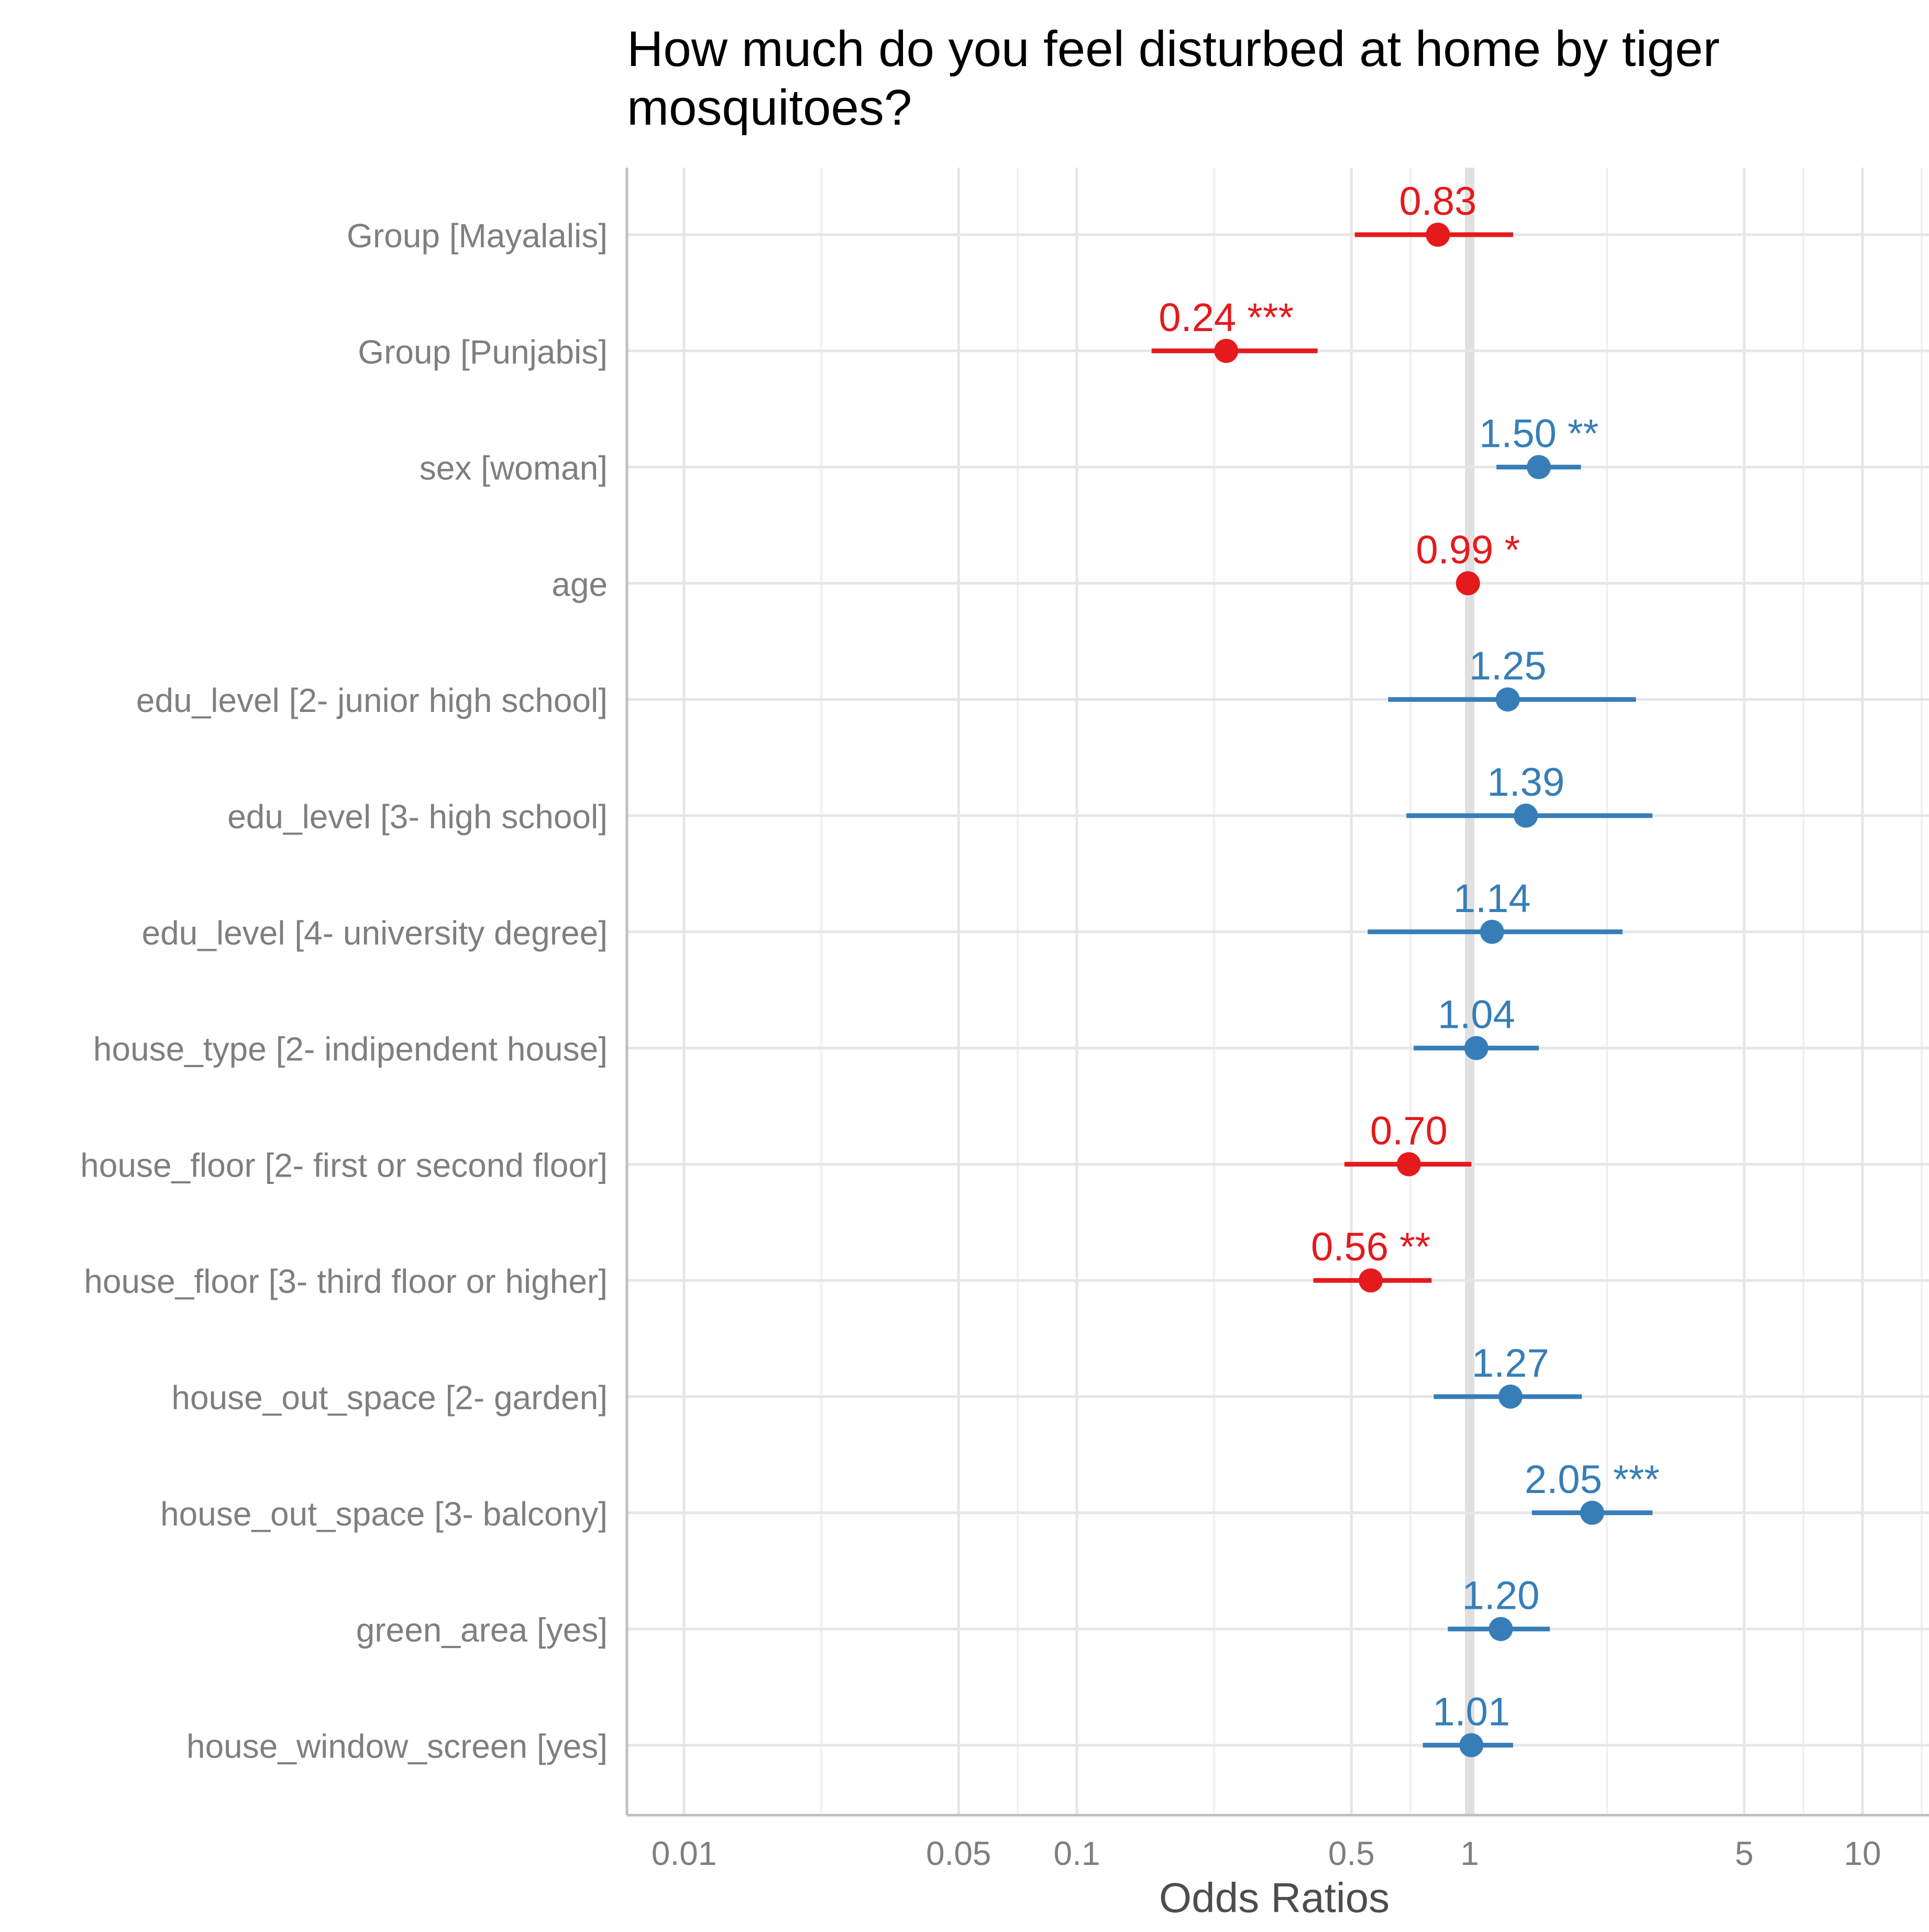 The image size is (1929, 1932). I want to click on y-tick-label: house_out_space [2- garden], so click(389, 1398).